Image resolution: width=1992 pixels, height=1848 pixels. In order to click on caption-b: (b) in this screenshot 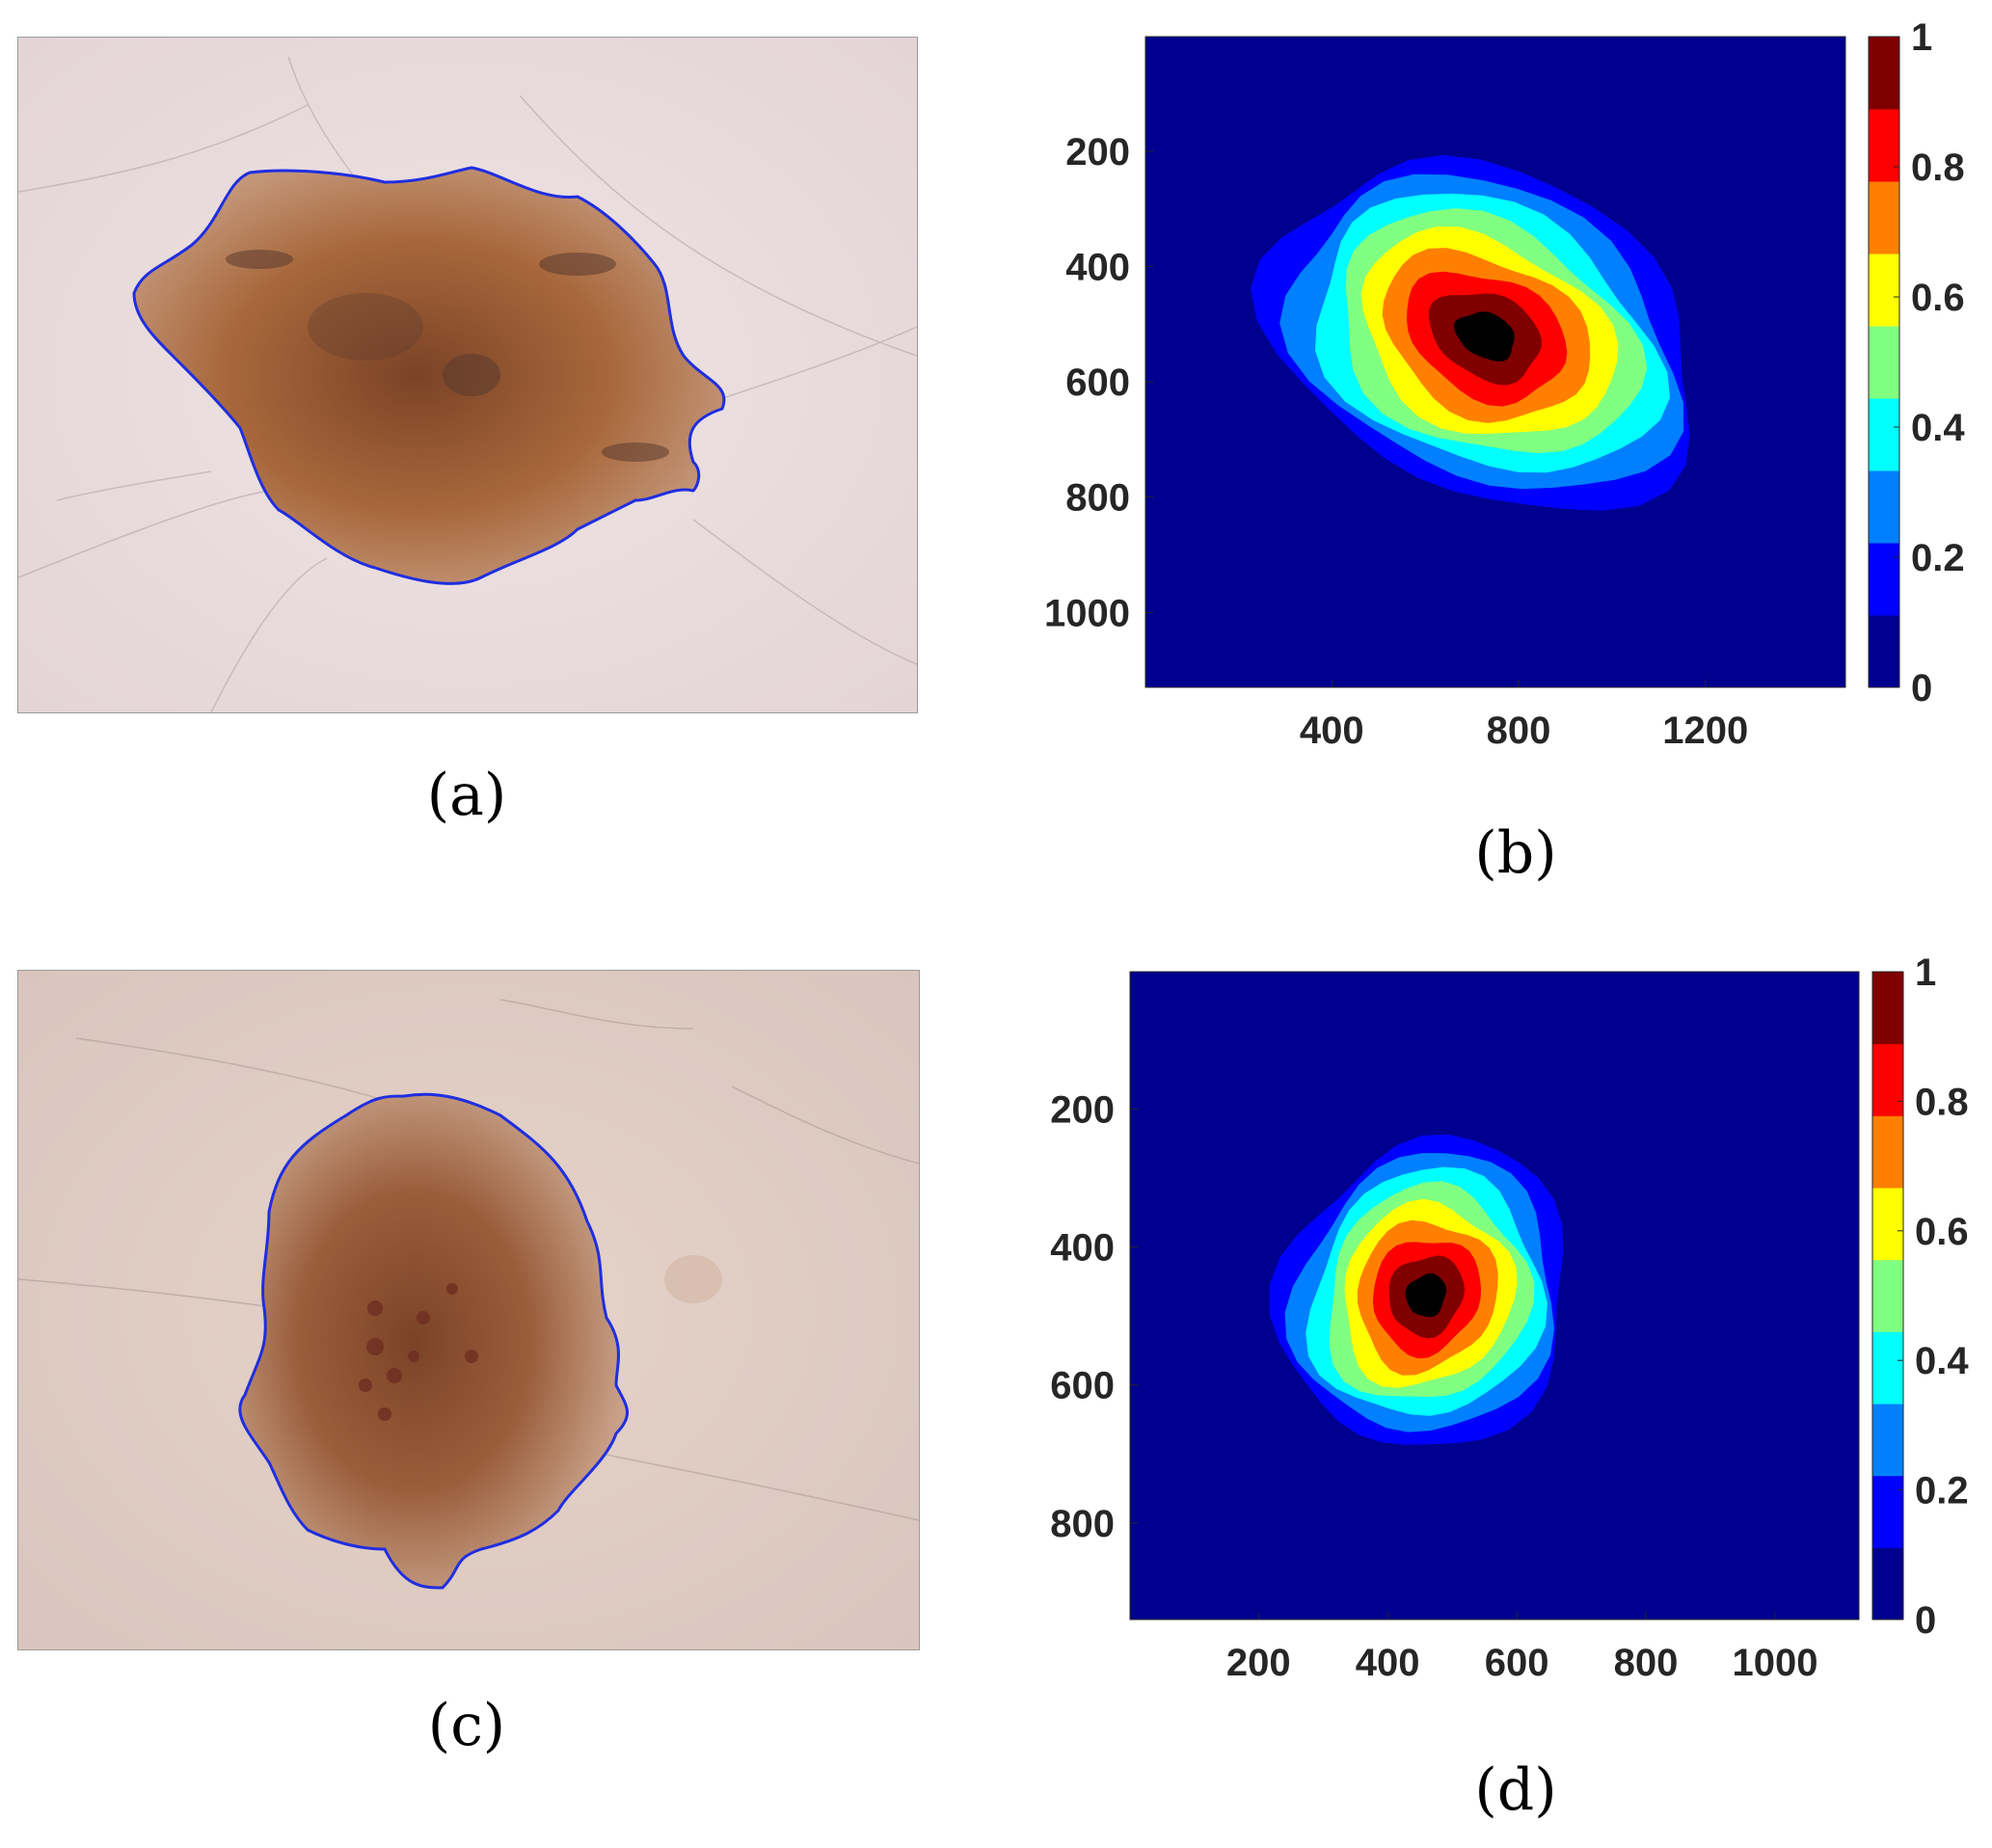, I will do `click(1515, 853)`.